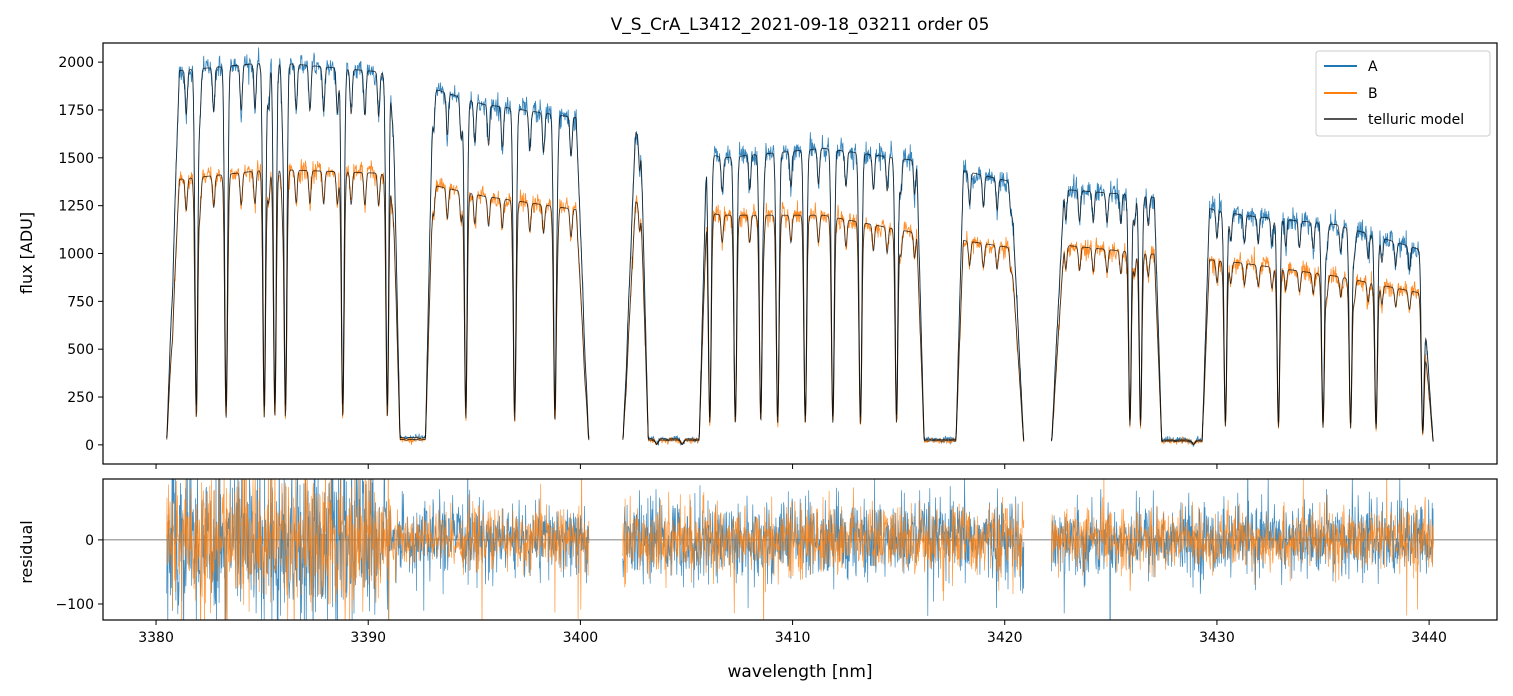 The width and height of the screenshot is (1513, 696). I want to click on residual-y-tick-label: 0, so click(89, 541).